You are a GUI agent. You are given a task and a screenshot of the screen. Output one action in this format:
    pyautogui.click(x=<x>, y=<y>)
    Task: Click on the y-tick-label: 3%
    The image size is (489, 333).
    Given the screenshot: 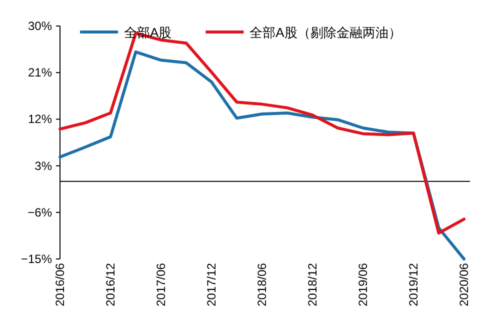 What is the action you would take?
    pyautogui.click(x=43, y=165)
    